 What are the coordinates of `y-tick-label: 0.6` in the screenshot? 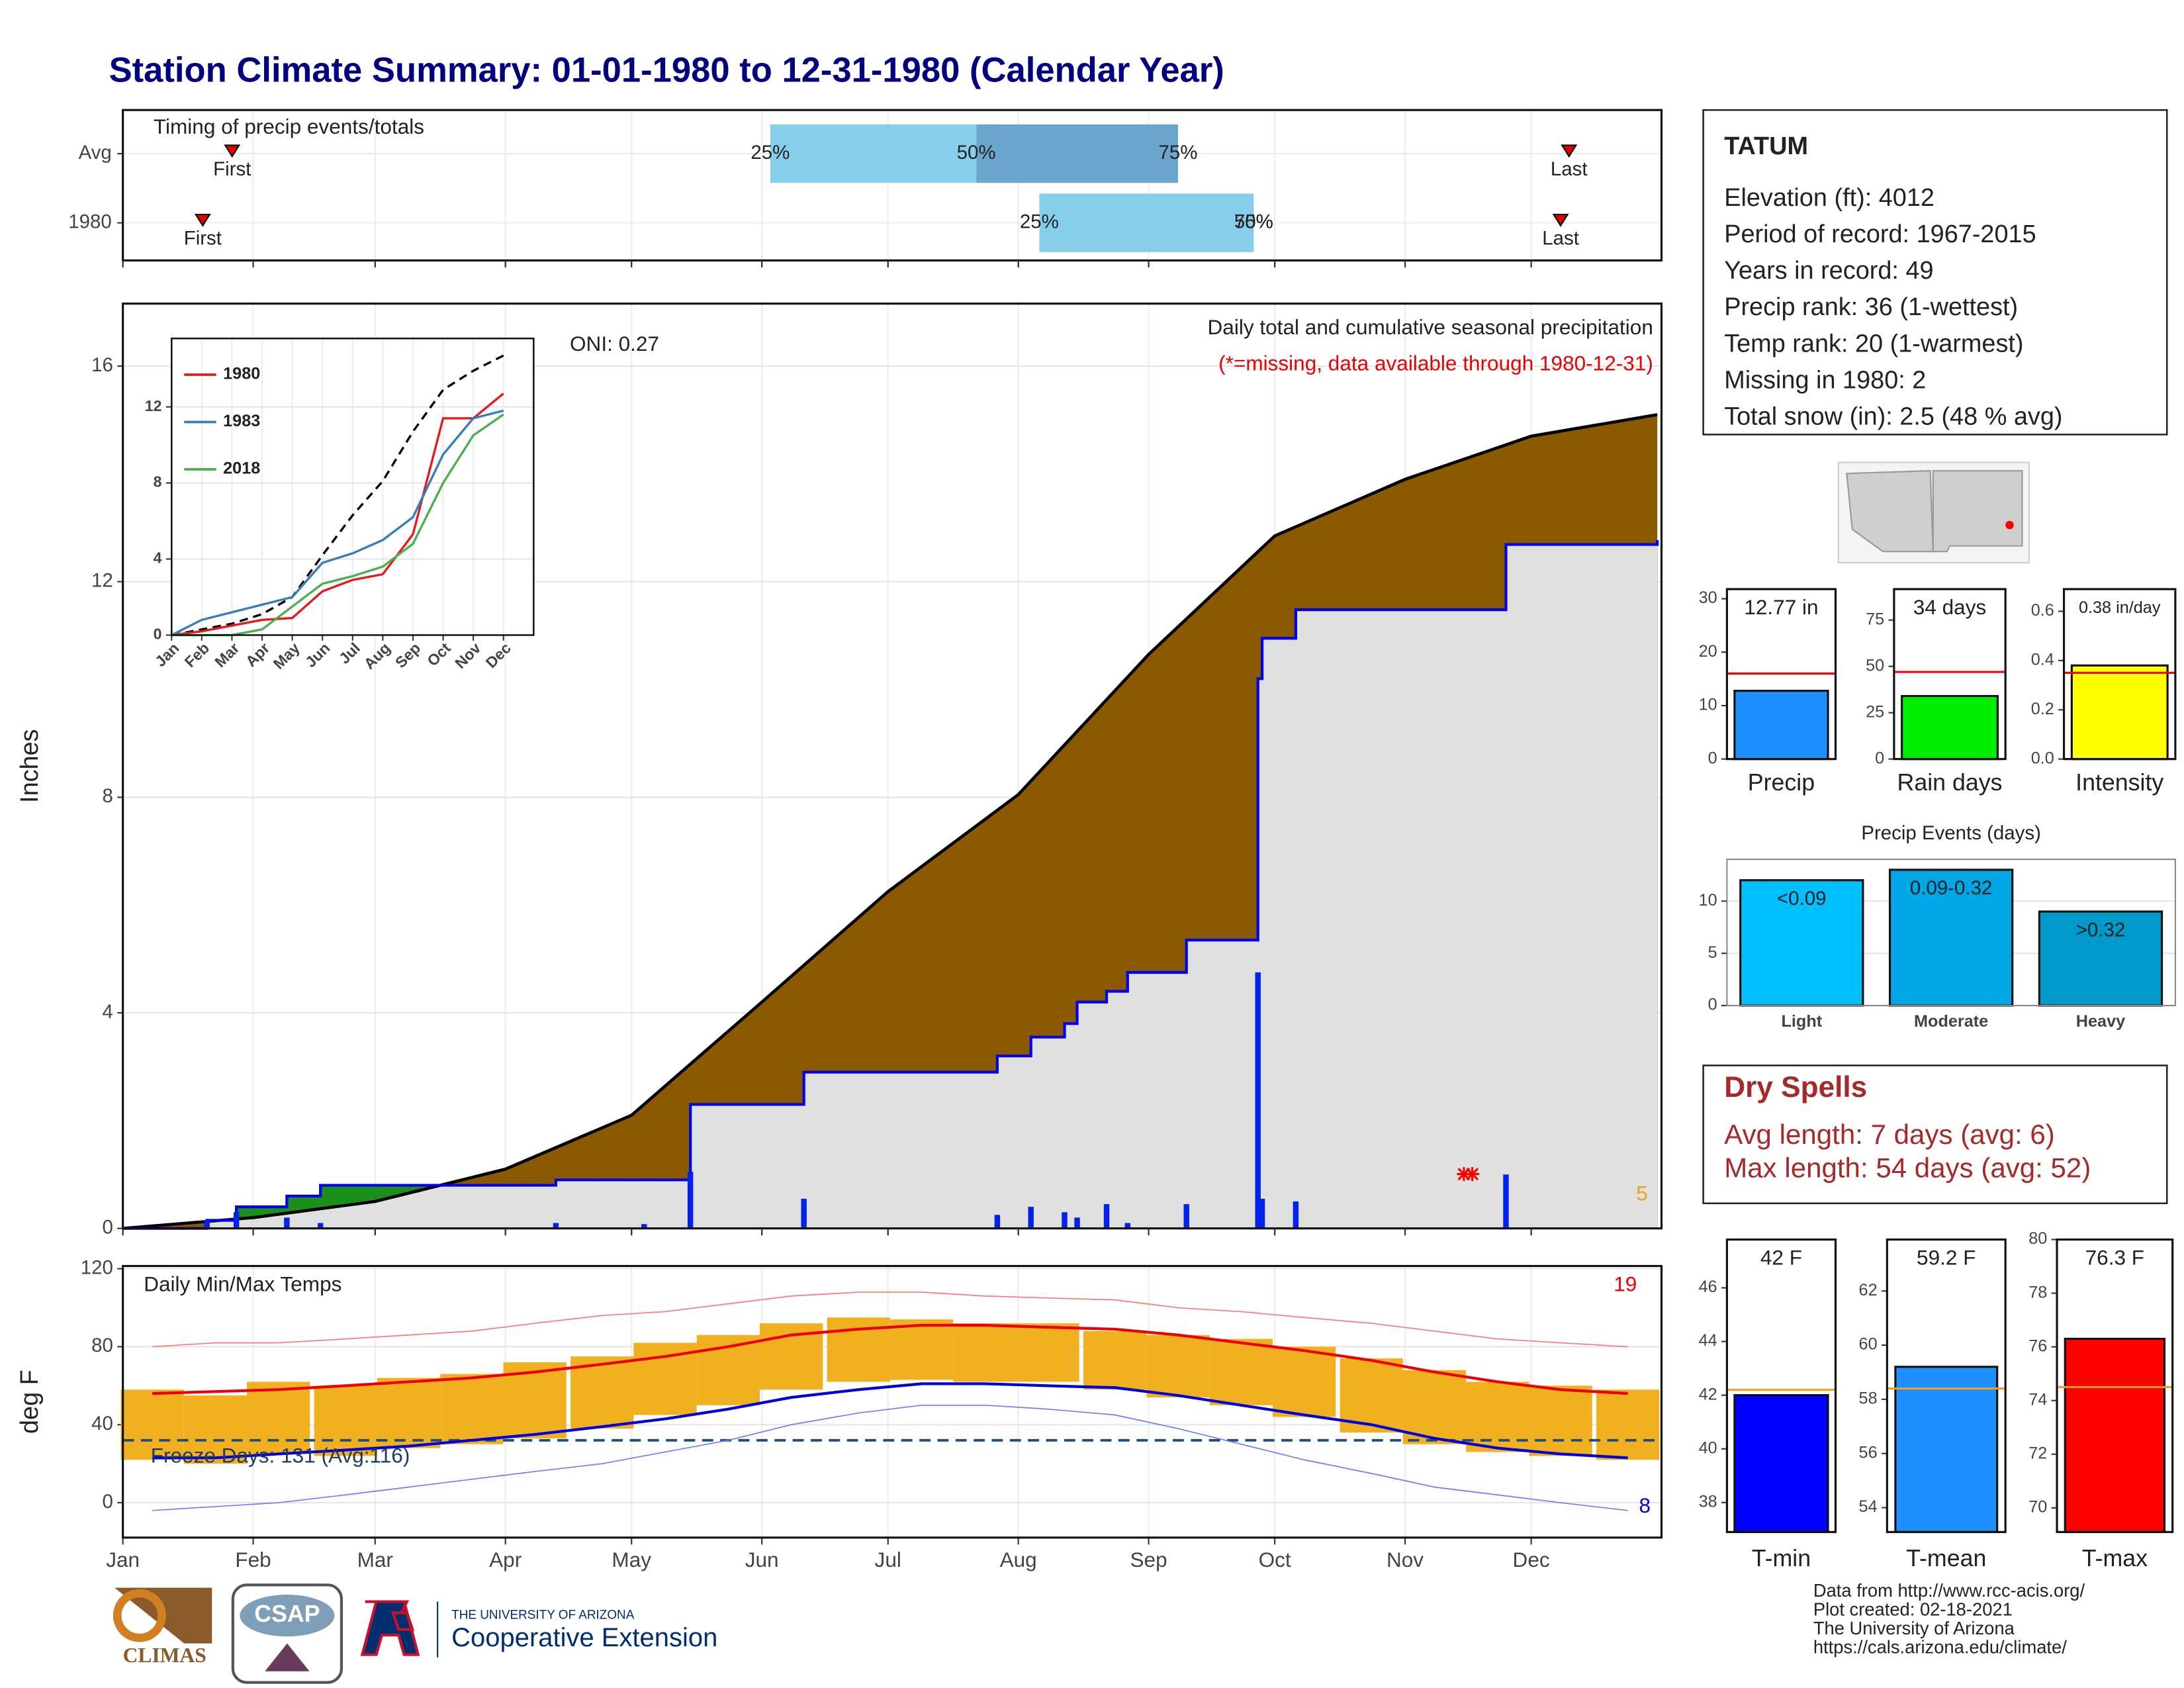 It's located at (2042, 610).